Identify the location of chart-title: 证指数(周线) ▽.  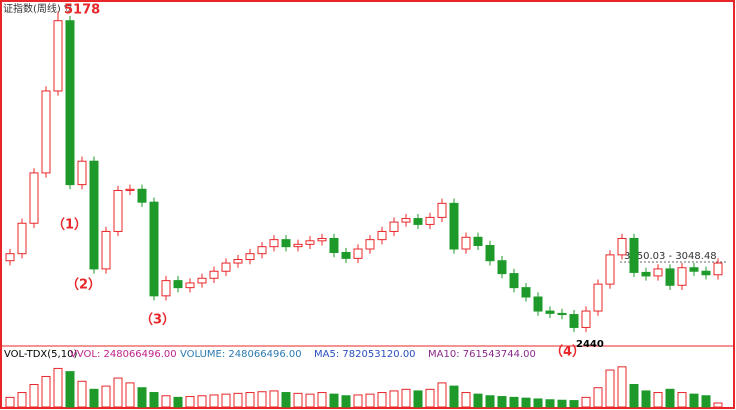
(37, 8).